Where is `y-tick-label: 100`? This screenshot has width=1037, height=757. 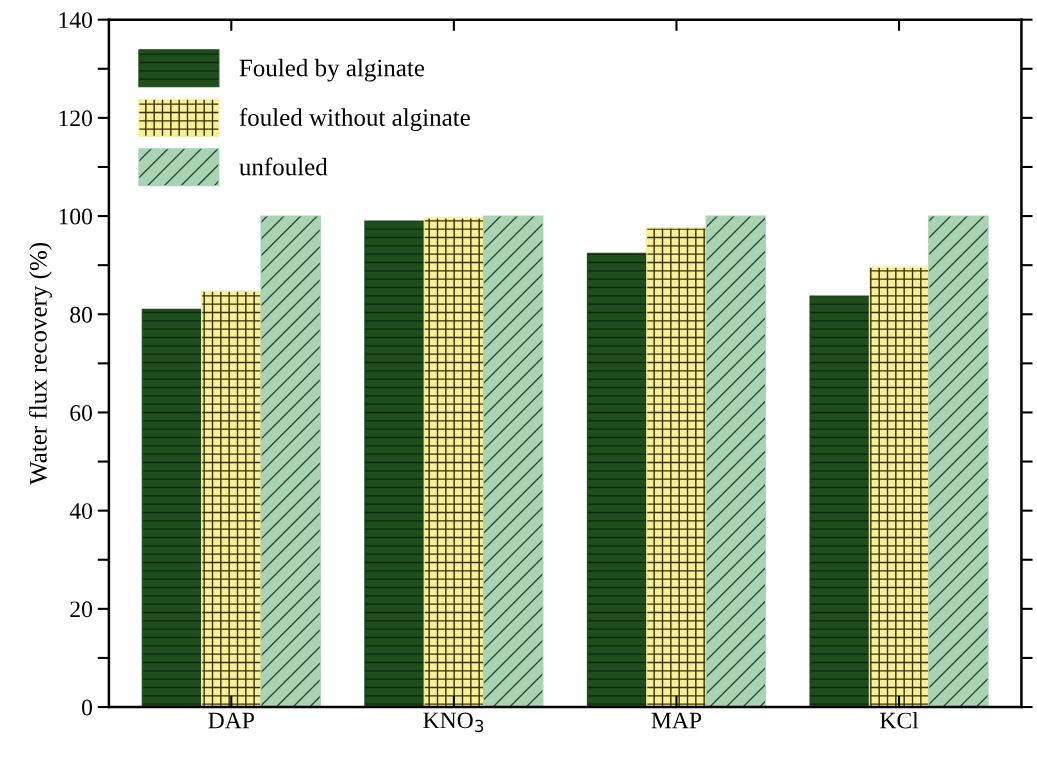 y-tick-label: 100 is located at coordinates (76, 216).